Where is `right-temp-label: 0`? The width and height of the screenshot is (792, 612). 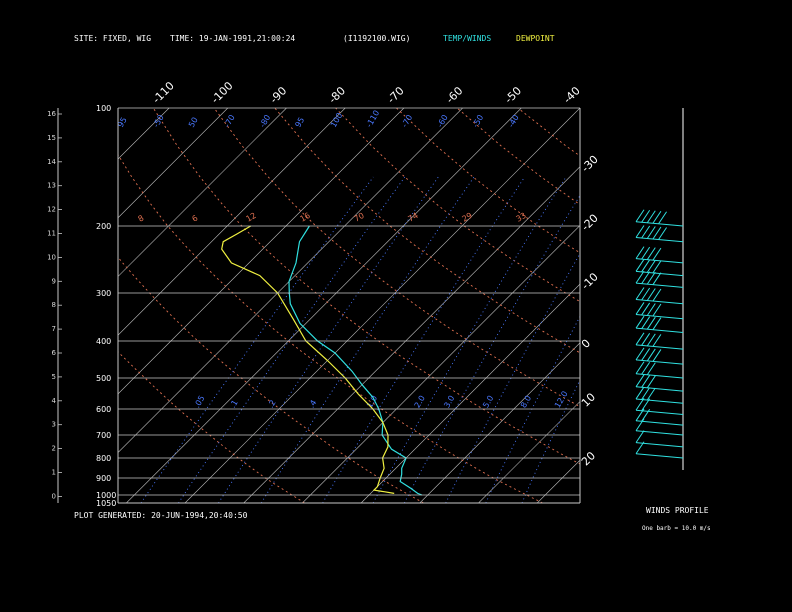
right-temp-label: 0 is located at coordinates (586, 344).